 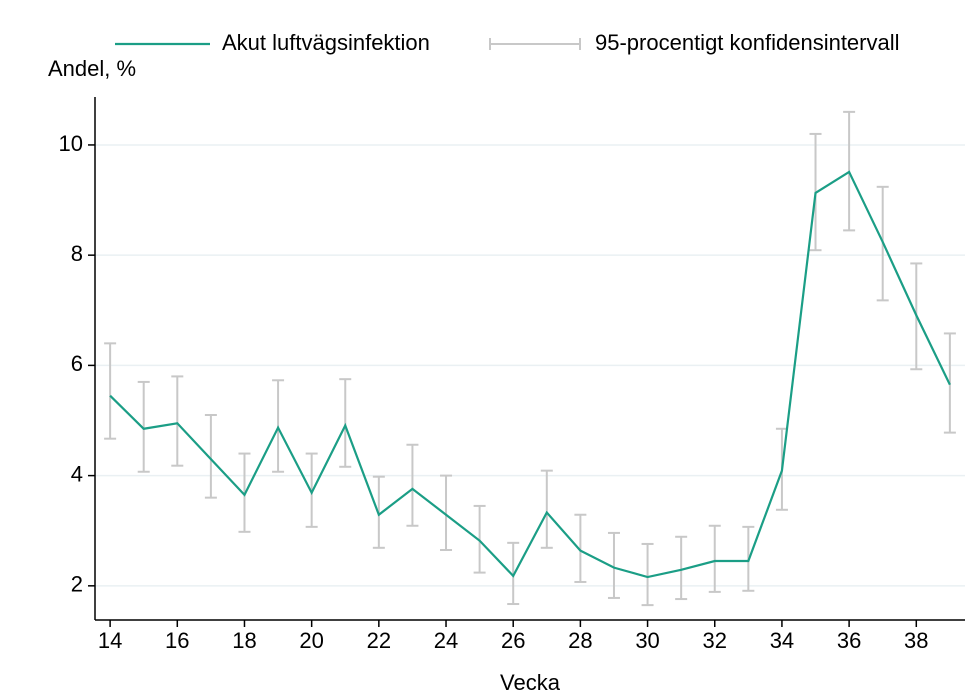 I want to click on x-tick-label: 20, so click(x=311, y=640).